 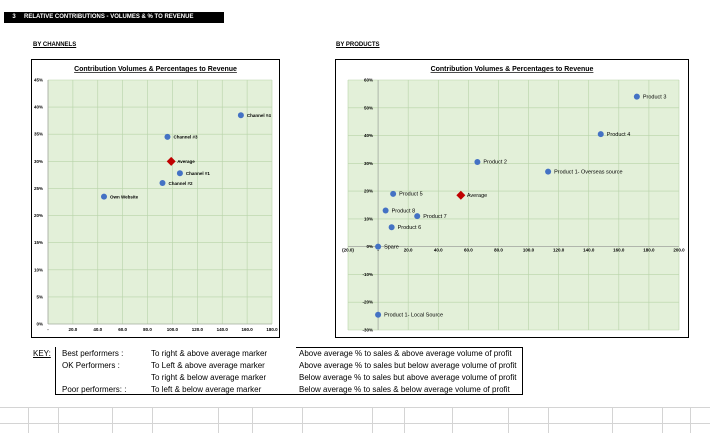 I want to click on y-tick-label: 5%, so click(x=39, y=296).